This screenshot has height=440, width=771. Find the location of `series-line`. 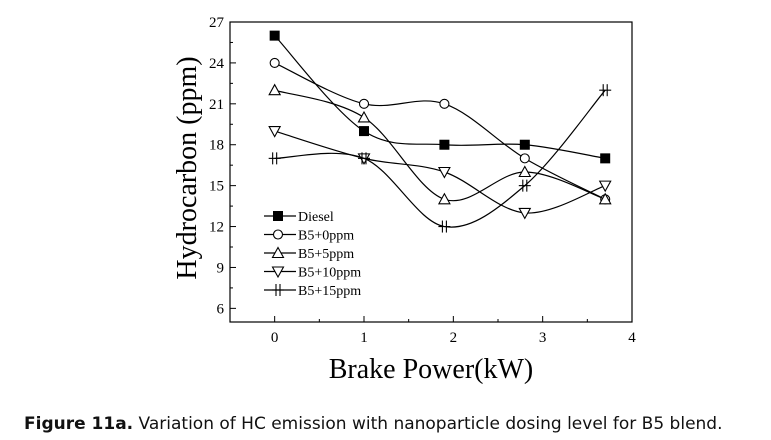

series-line is located at coordinates (440, 158).